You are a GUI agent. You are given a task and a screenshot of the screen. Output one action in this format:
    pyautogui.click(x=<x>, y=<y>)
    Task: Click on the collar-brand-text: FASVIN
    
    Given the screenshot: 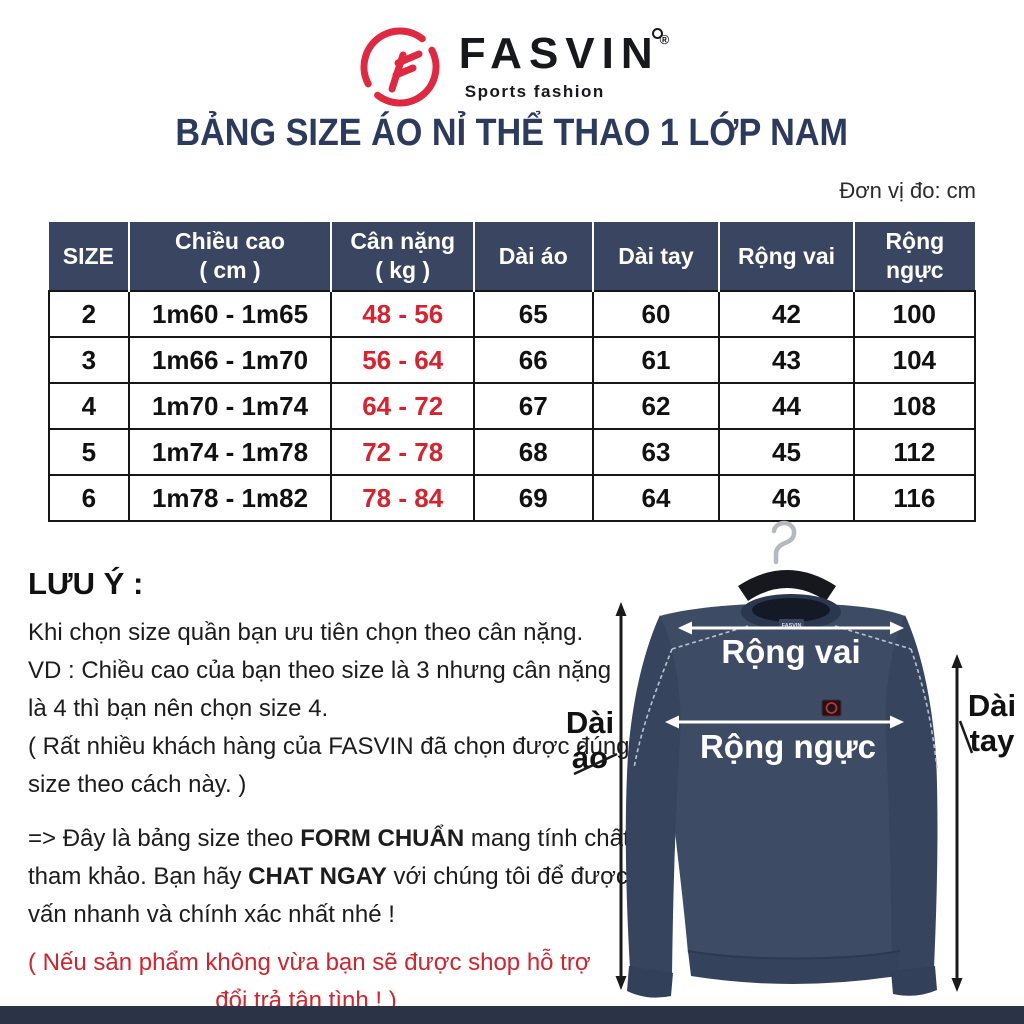 What is the action you would take?
    pyautogui.click(x=792, y=626)
    